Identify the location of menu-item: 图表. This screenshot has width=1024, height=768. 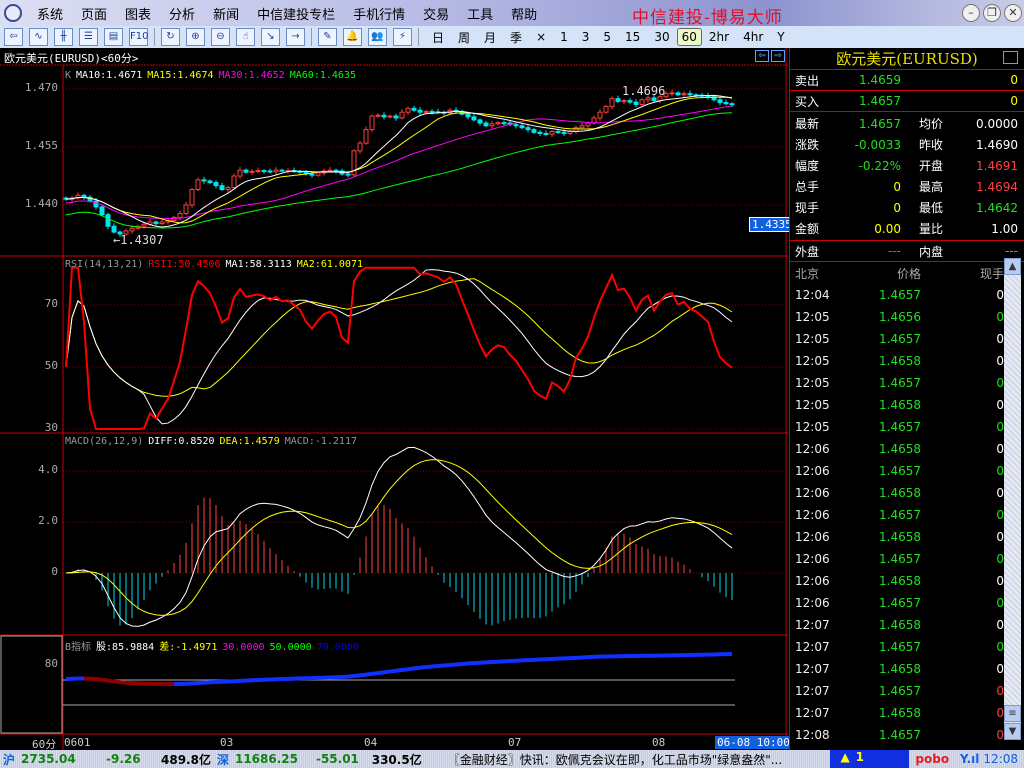
(138, 15).